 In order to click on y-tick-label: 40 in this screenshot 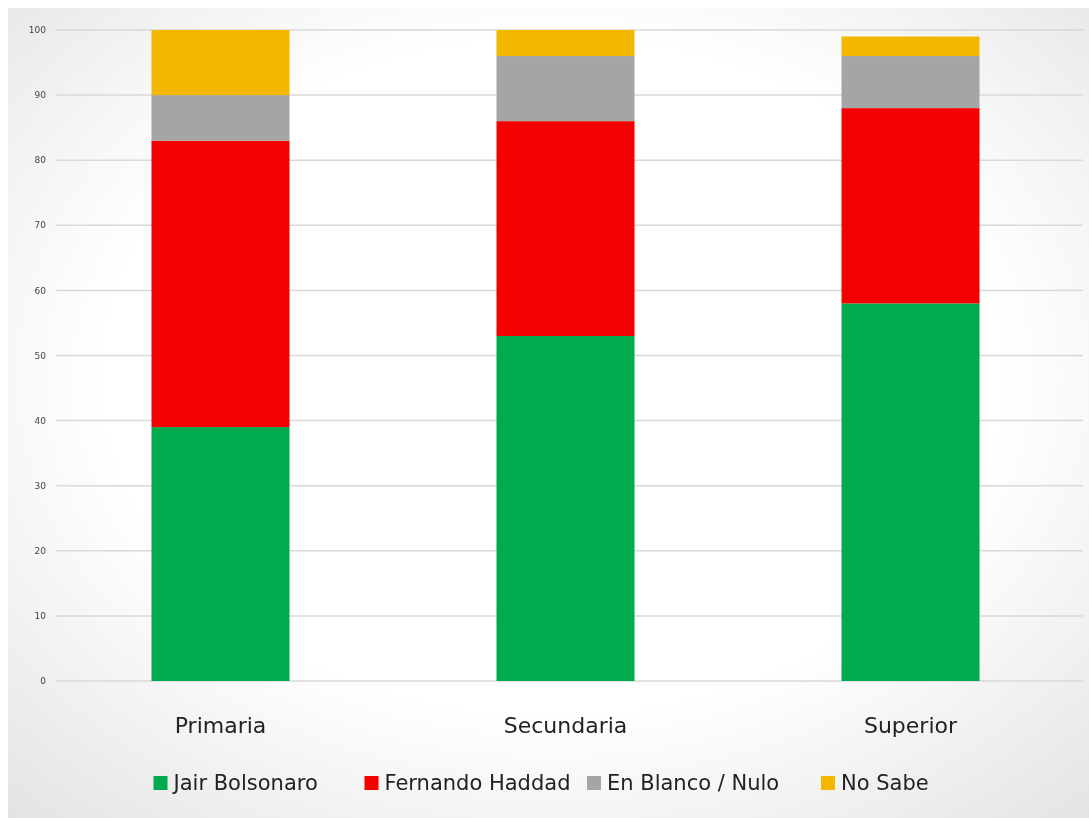, I will do `click(40, 420)`.